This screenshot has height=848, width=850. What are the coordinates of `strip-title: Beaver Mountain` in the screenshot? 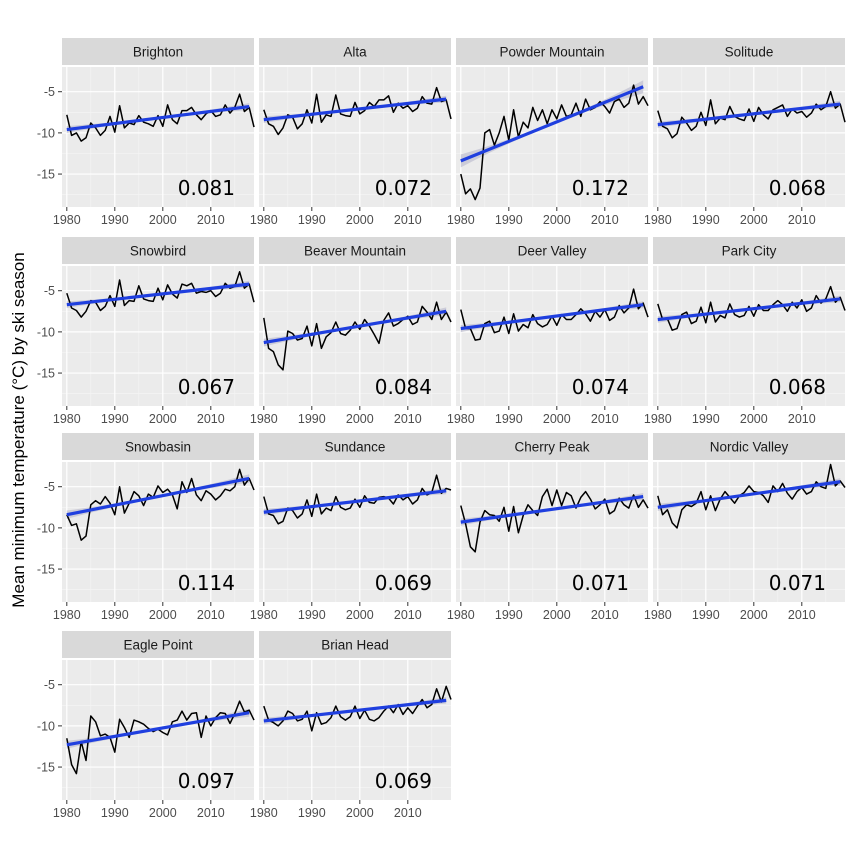 It's located at (355, 251).